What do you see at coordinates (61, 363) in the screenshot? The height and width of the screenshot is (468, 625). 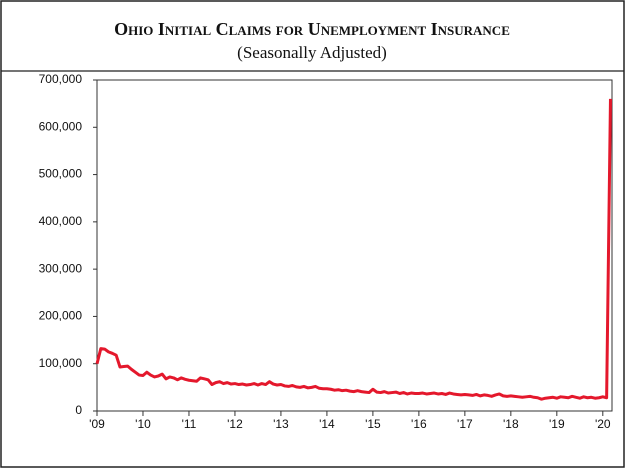 I see `y-tick-label: 100,000` at bounding box center [61, 363].